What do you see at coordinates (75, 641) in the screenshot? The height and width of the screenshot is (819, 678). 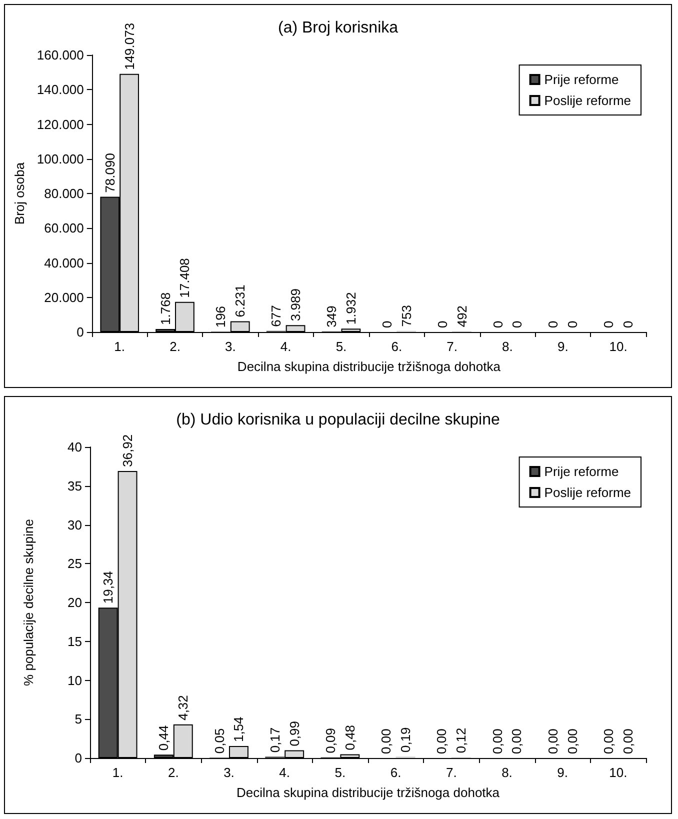 I see `y-tick-label: 15` at bounding box center [75, 641].